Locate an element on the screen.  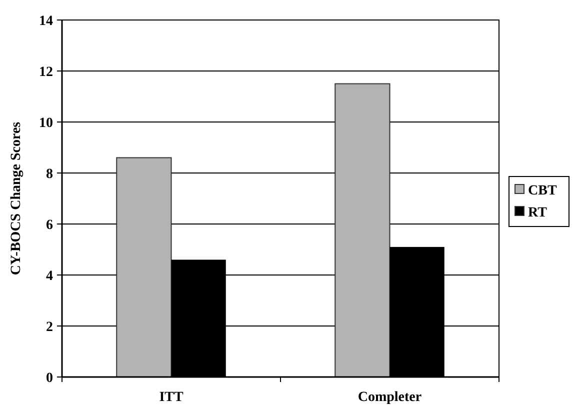
y-tick-label: 14 is located at coordinates (46, 21).